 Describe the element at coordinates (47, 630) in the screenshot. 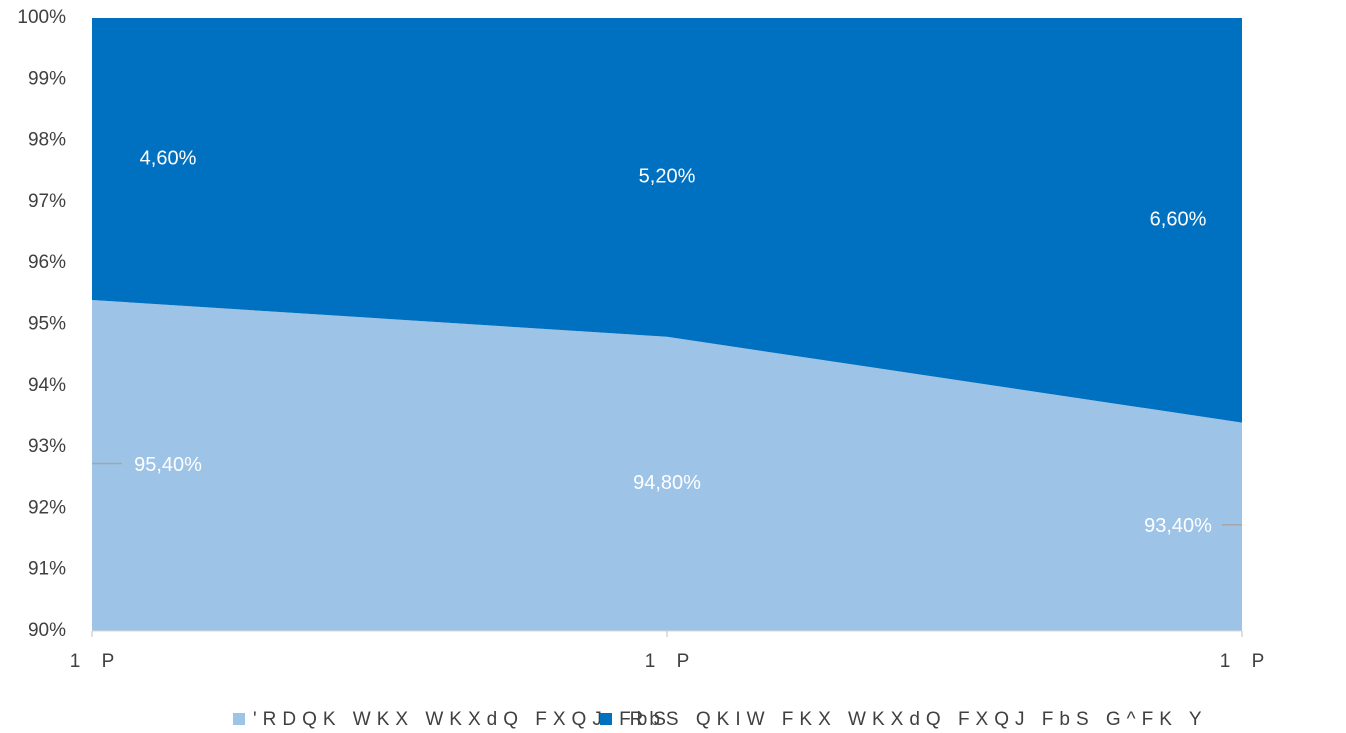

I see `y-tick-label: 90%` at that location.